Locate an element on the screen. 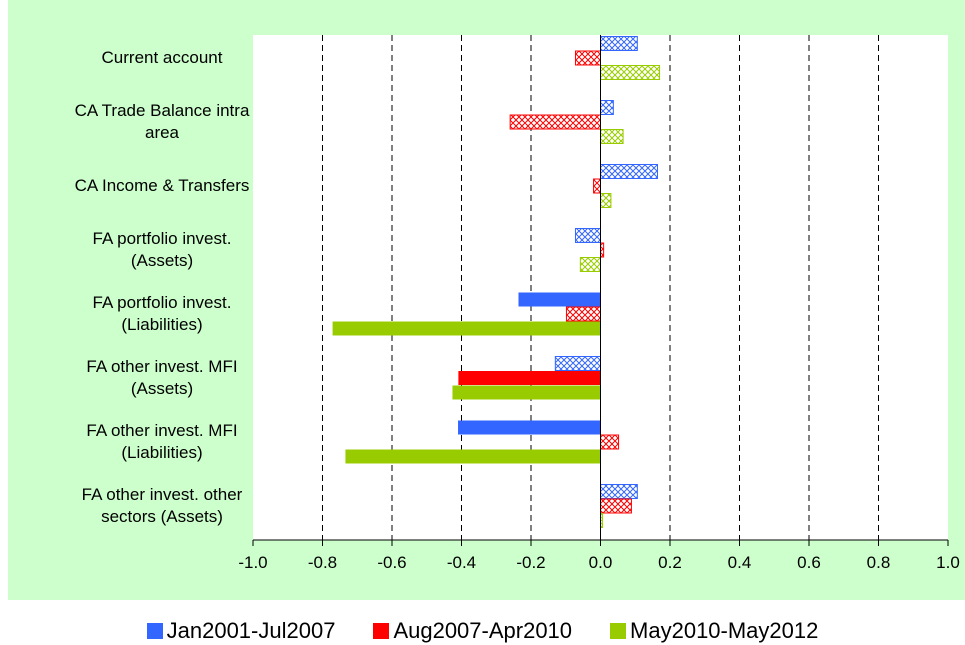 Image resolution: width=965 pixels, height=645 pixels. legend-item: Aug2007-Apr2010 is located at coordinates (472, 631).